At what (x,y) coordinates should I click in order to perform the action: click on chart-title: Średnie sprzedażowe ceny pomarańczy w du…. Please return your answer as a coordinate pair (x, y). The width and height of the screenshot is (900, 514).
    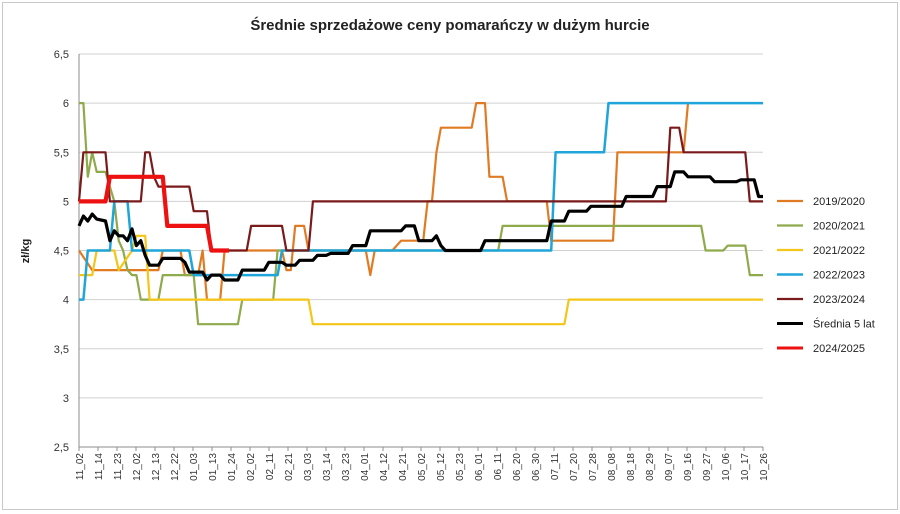
    Looking at the image, I should click on (449, 25).